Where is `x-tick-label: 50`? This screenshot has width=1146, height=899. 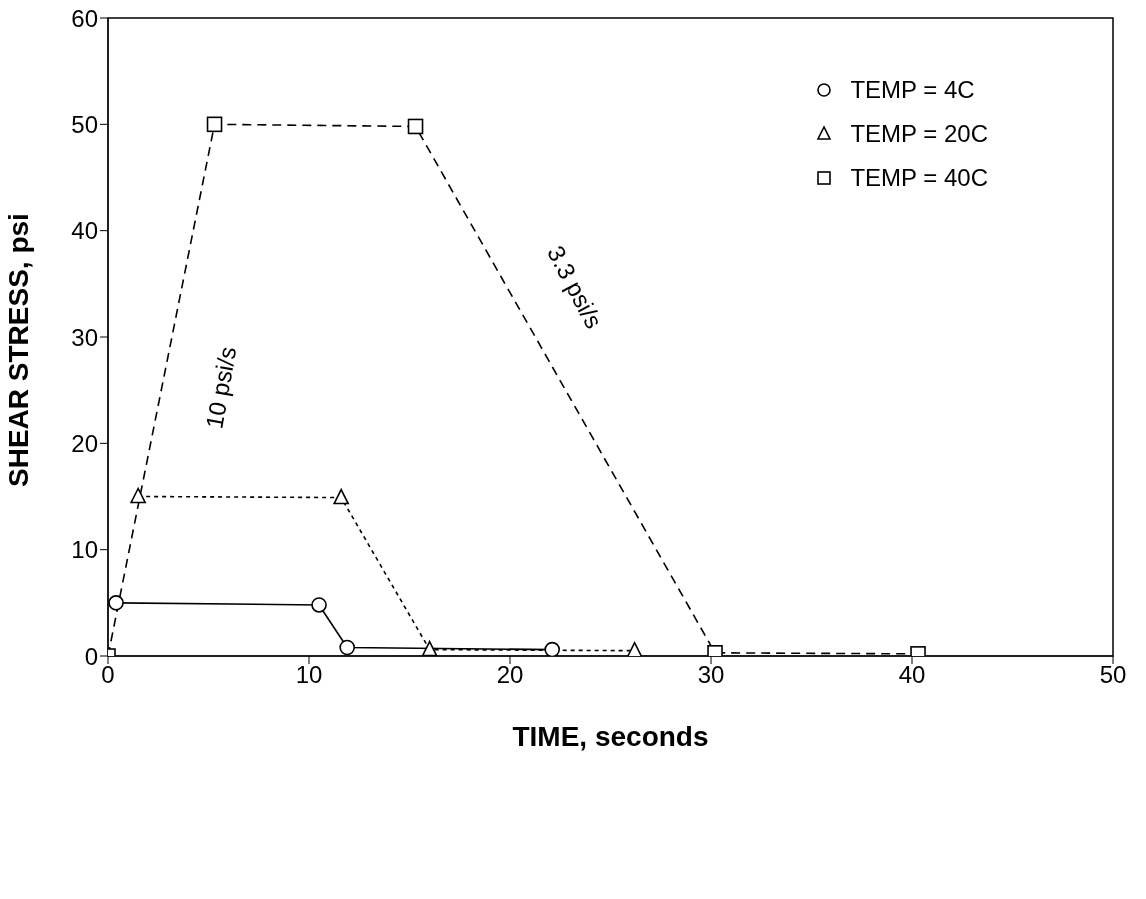
x-tick-label: 50 is located at coordinates (1113, 675).